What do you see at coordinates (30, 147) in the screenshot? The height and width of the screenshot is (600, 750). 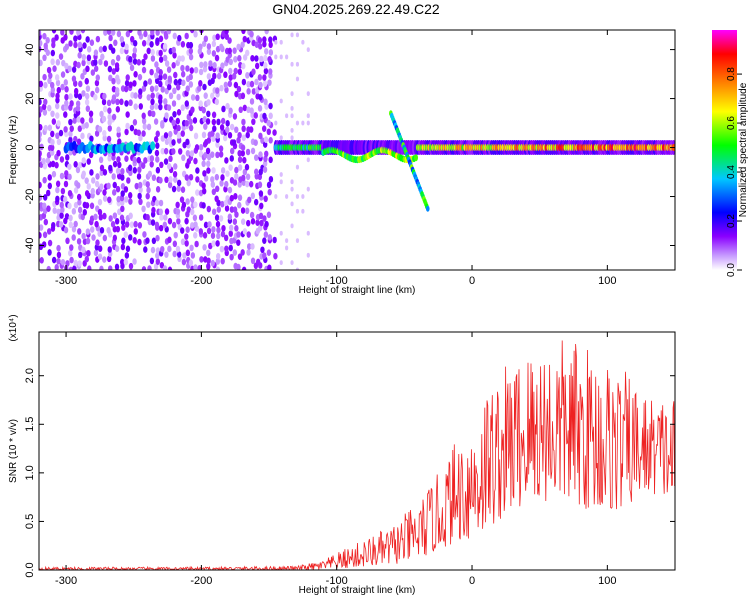 I see `y-tick-label: 0` at bounding box center [30, 147].